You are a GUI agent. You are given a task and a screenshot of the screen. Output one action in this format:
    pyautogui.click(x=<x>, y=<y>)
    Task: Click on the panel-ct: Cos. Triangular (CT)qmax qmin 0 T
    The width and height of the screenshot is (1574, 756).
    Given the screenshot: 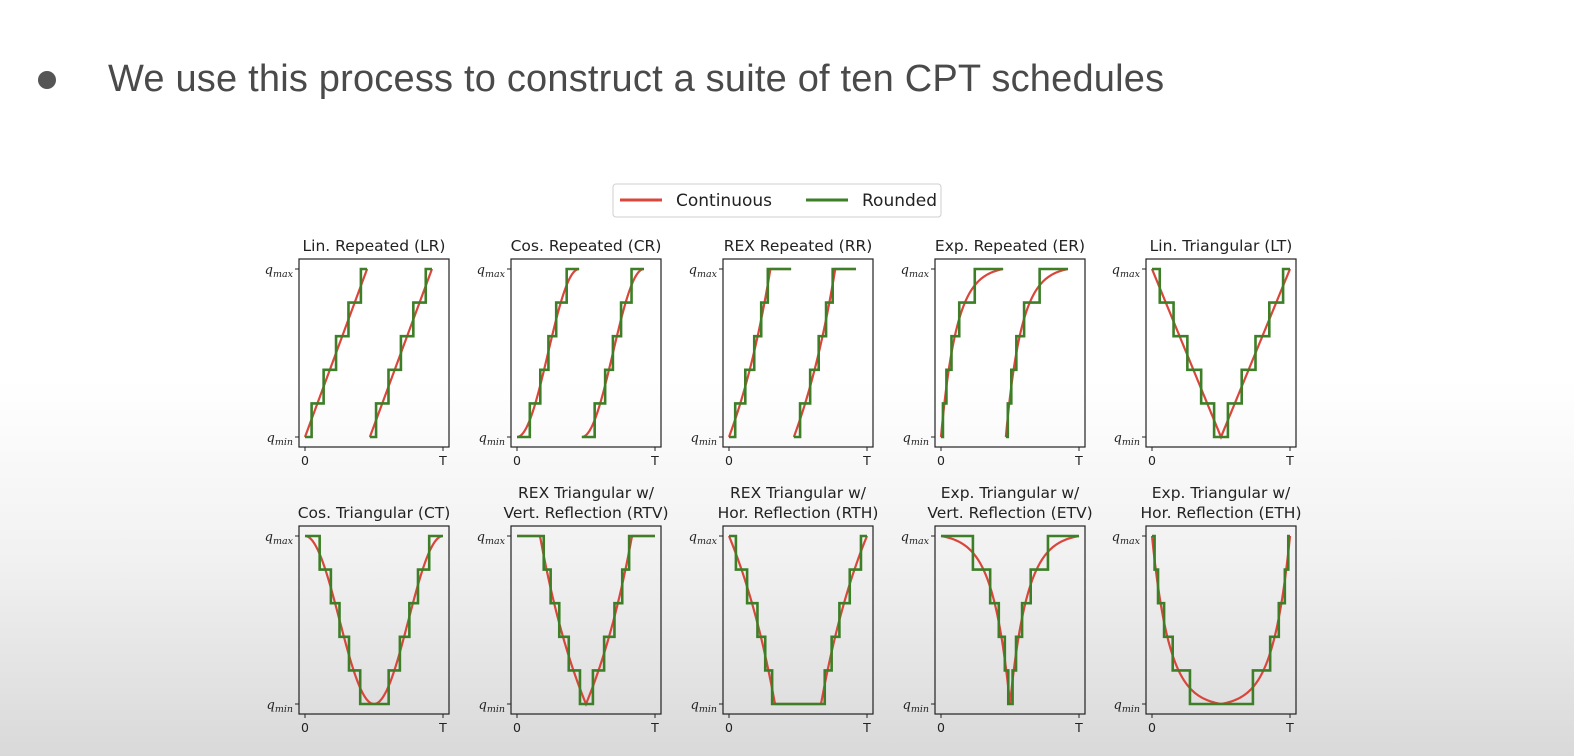 What is the action you would take?
    pyautogui.click(x=358, y=619)
    